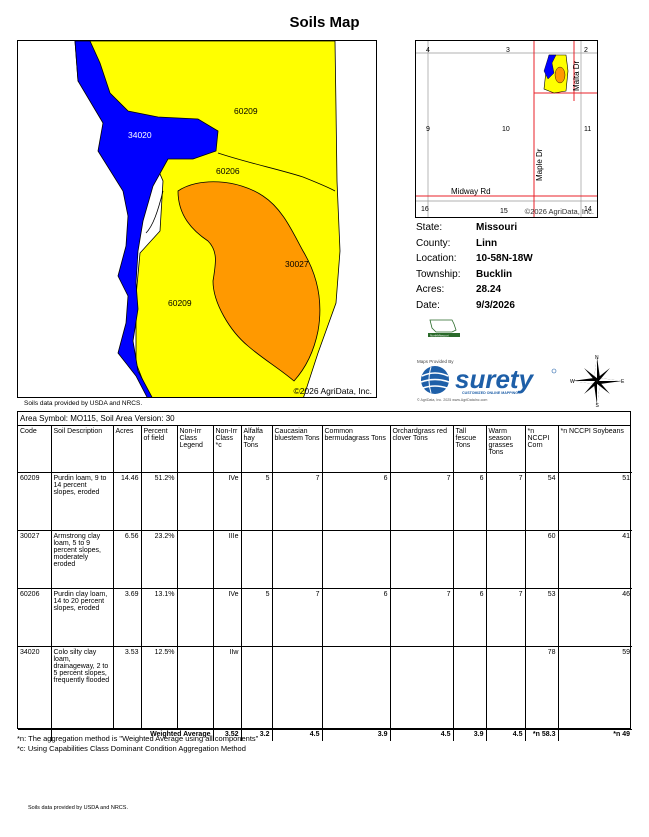 The image size is (649, 837). Describe the element at coordinates (228, 171) in the screenshot. I see `soil-label: 60206` at that location.